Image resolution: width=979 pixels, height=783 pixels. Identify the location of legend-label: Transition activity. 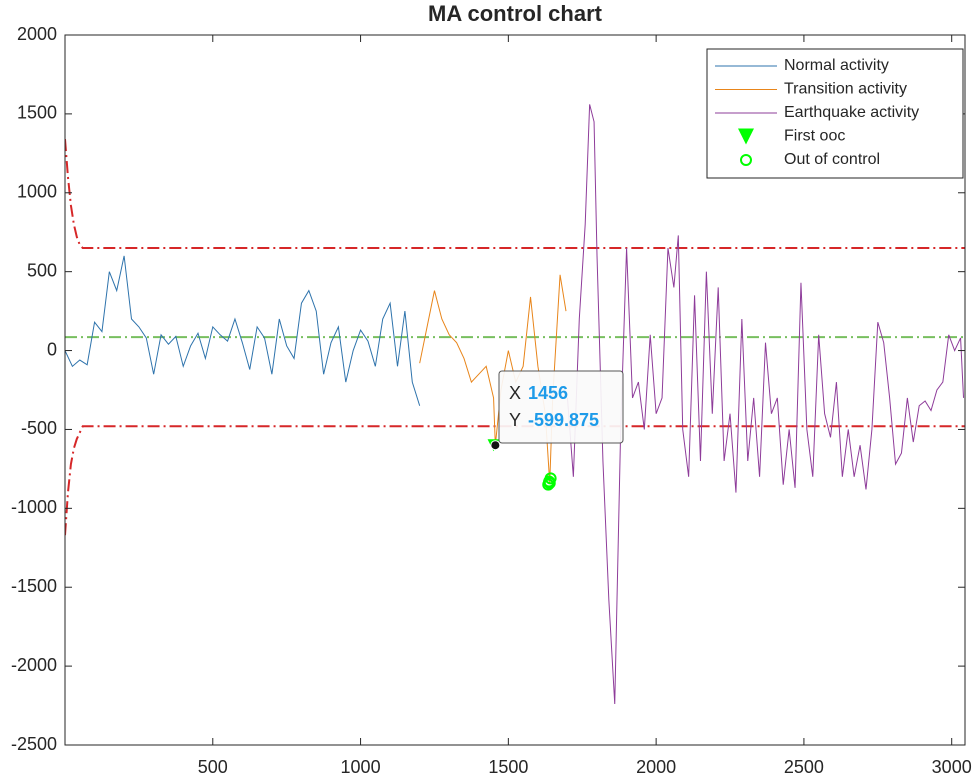
(845, 89).